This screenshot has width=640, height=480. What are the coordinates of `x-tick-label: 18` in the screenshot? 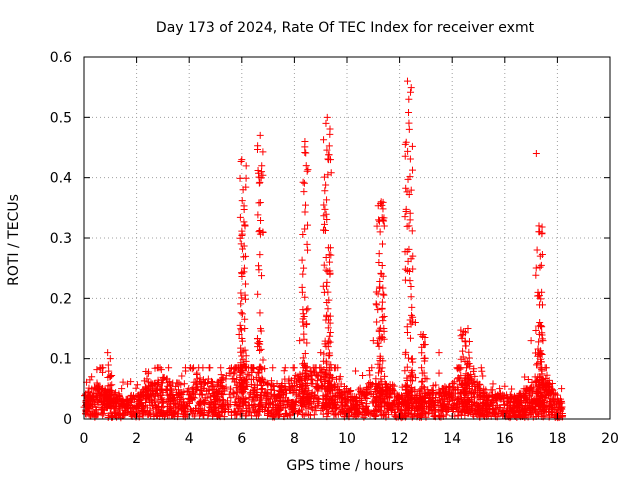 It's located at (557, 439).